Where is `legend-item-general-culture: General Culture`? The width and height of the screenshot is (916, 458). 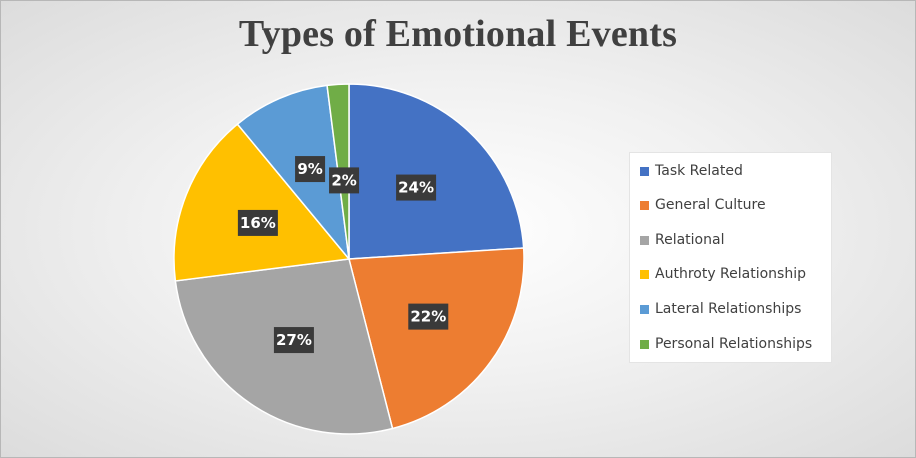 legend-item-general-culture: General Culture is located at coordinates (703, 205).